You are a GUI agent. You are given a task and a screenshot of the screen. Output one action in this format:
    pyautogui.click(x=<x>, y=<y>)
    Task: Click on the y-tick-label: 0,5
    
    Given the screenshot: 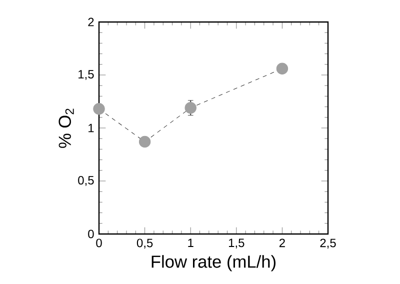 What is the action you would take?
    pyautogui.click(x=86, y=181)
    